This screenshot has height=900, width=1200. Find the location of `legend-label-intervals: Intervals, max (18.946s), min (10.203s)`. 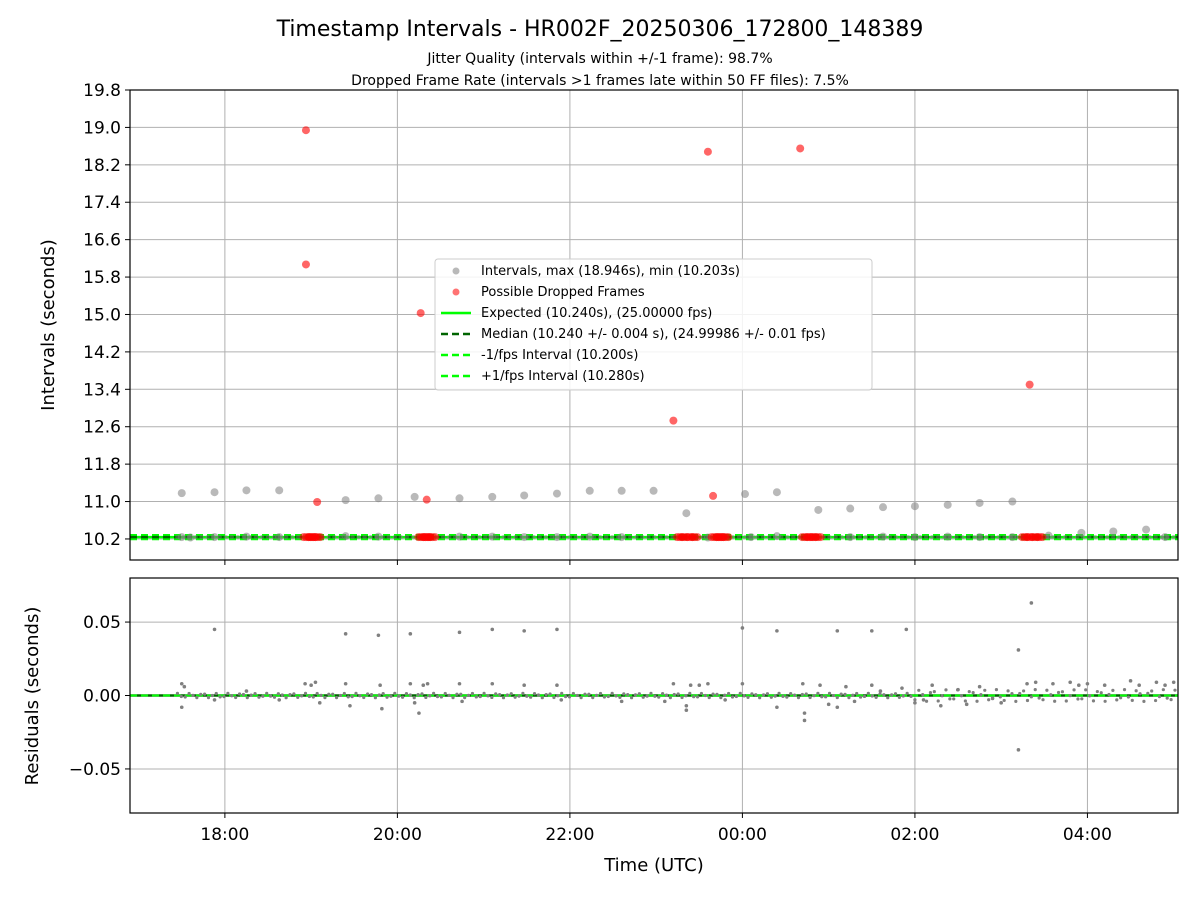

legend-label-intervals: Intervals, max (18.946s), min (10.203s) is located at coordinates (610, 271).